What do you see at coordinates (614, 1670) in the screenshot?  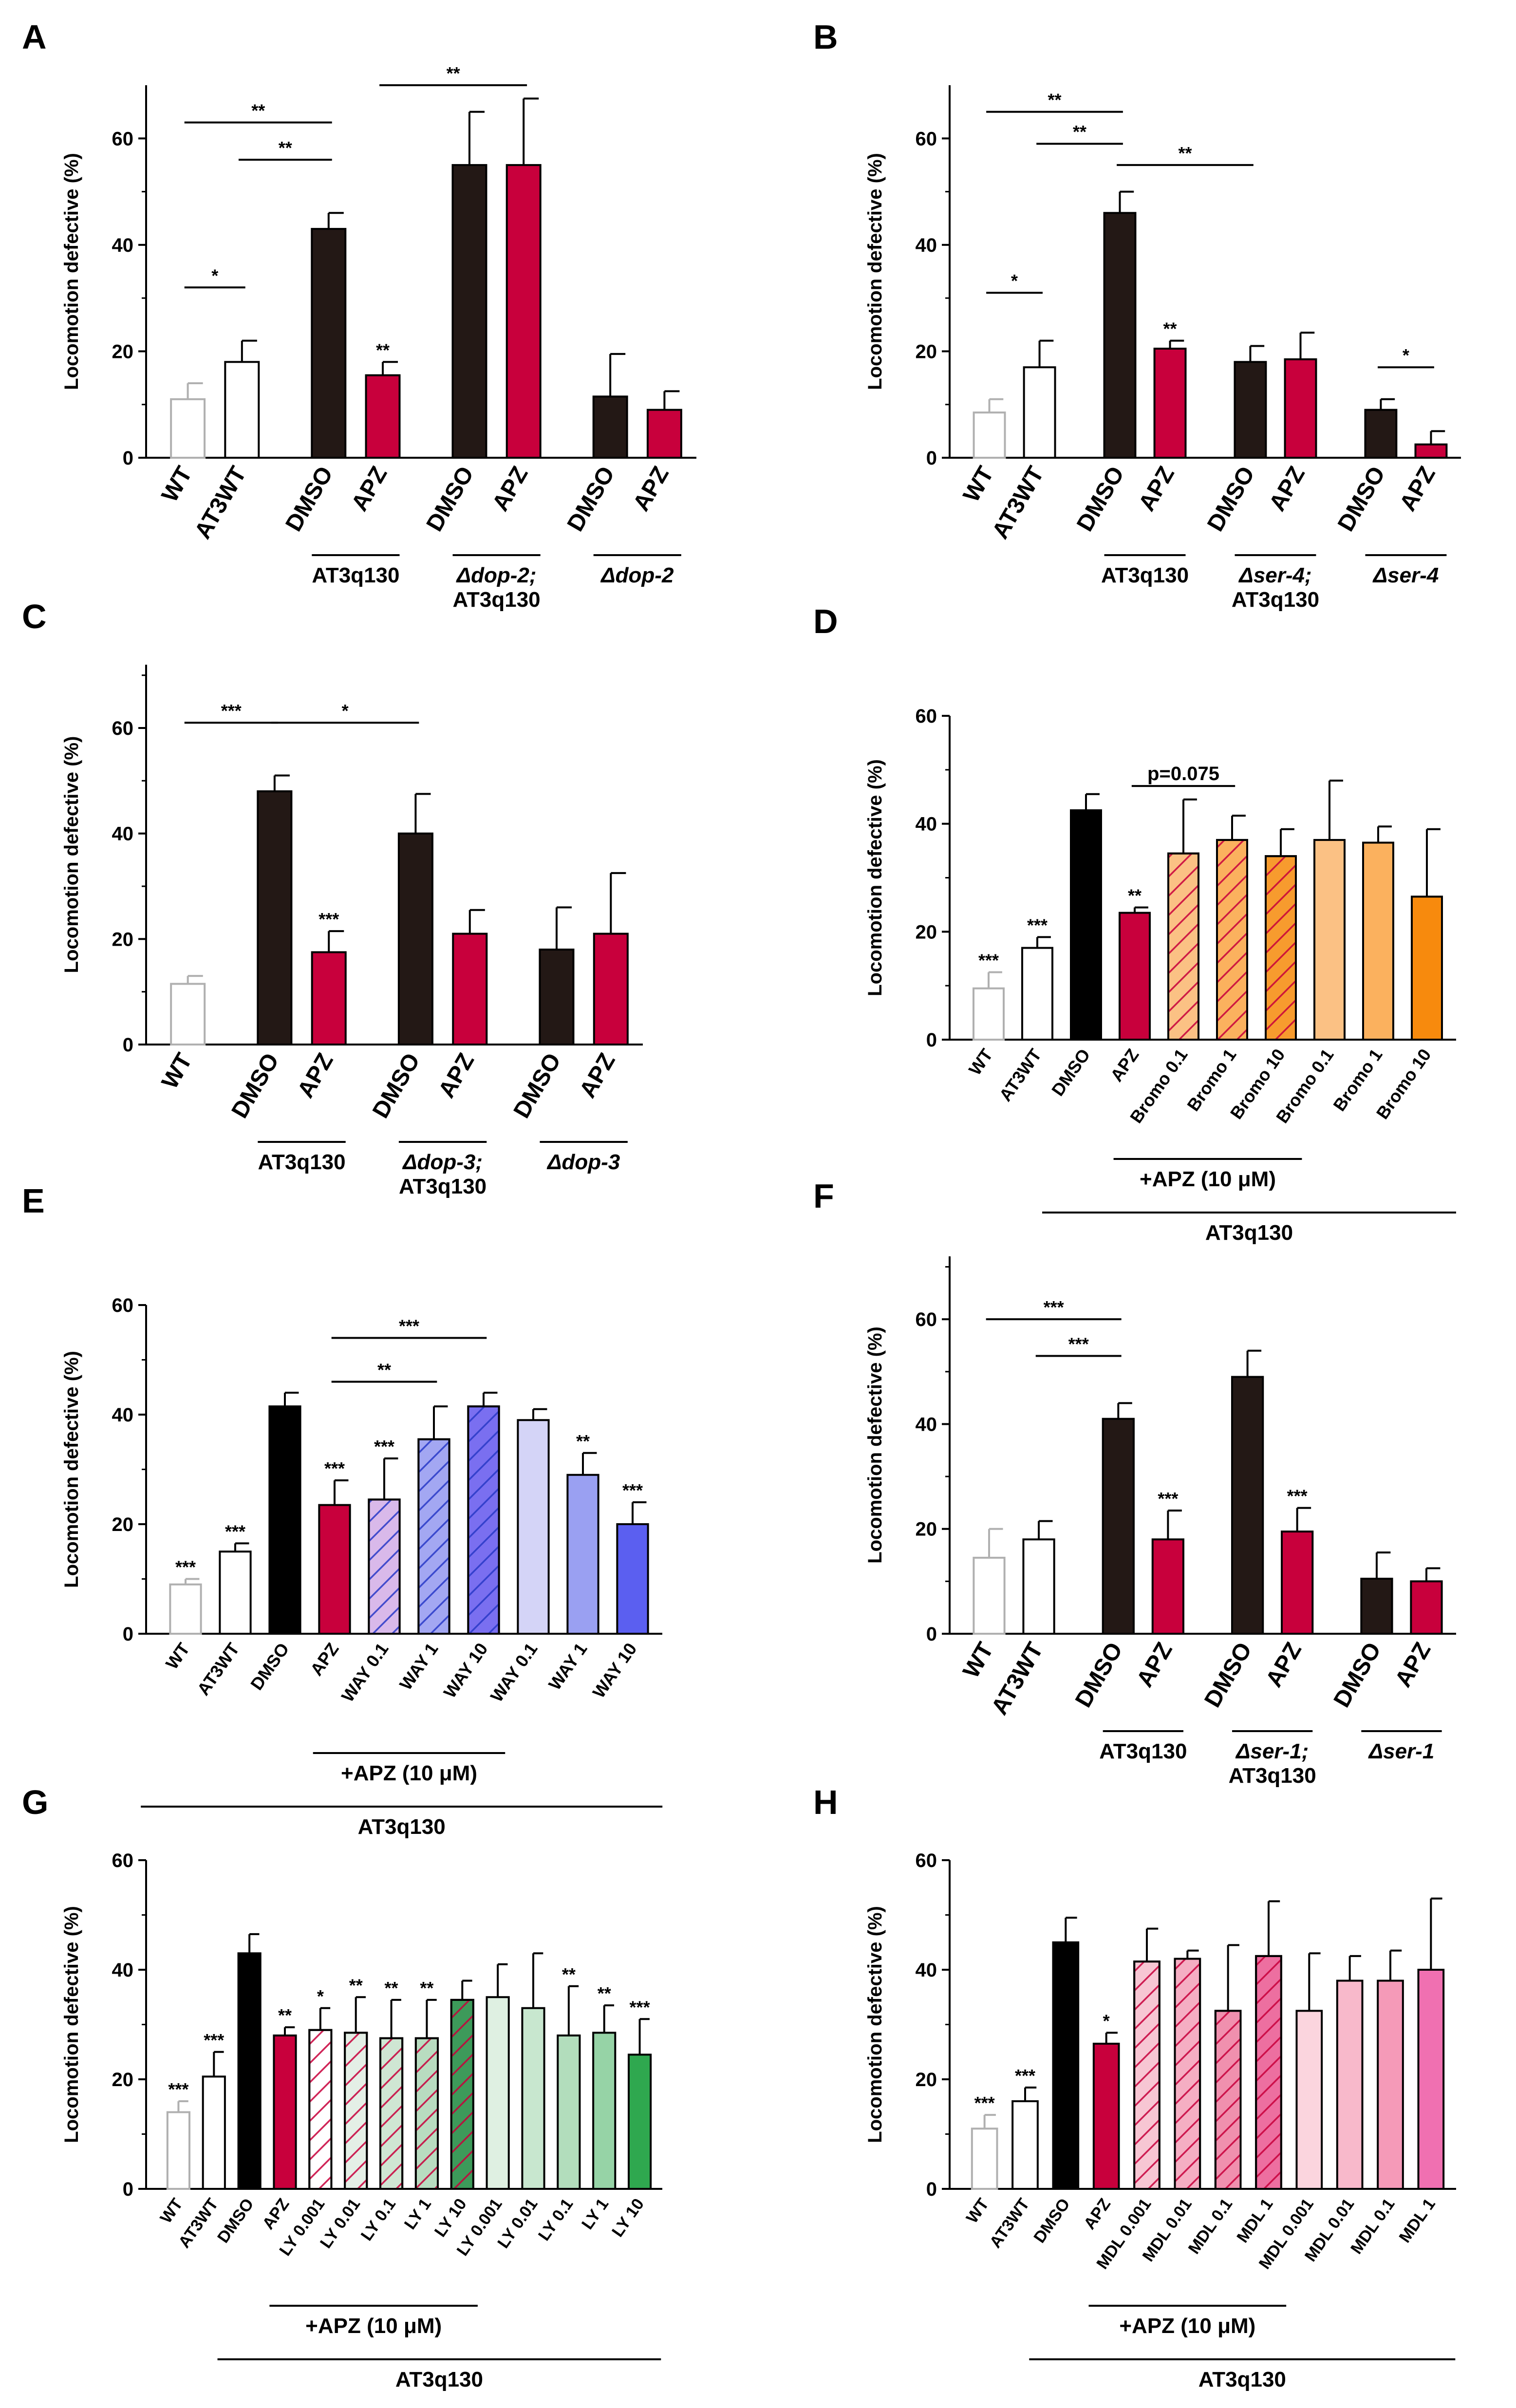 I see `category-label: WAY 10` at bounding box center [614, 1670].